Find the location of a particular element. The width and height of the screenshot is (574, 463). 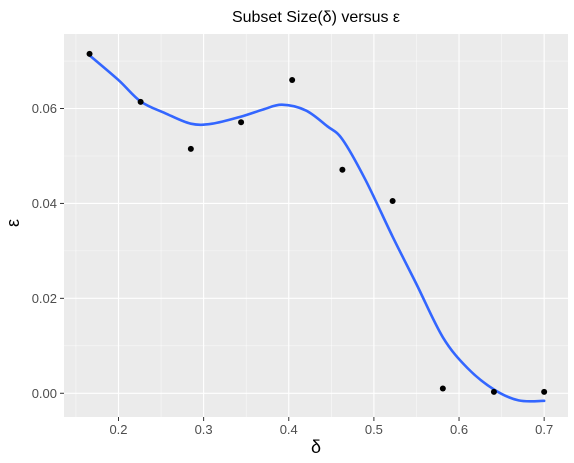

y-tick-label: 0.04 is located at coordinates (44, 203).